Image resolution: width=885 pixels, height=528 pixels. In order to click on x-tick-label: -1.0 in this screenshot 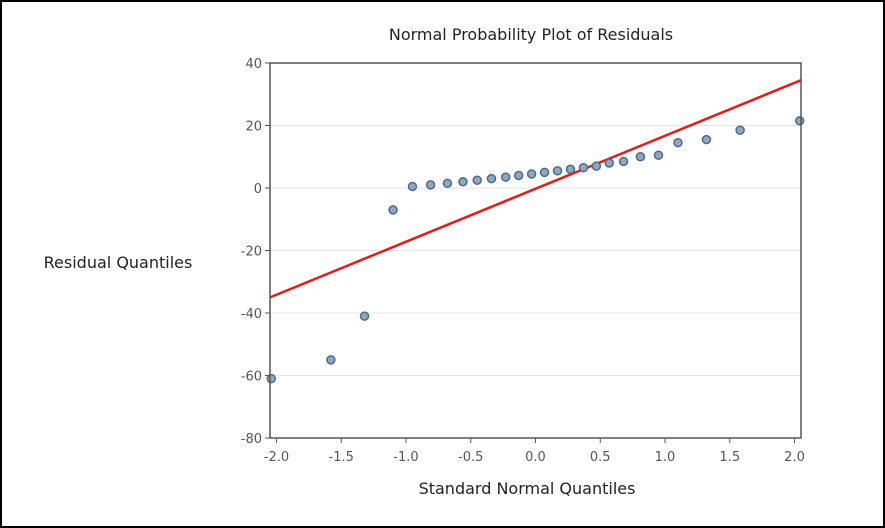, I will do `click(405, 457)`.